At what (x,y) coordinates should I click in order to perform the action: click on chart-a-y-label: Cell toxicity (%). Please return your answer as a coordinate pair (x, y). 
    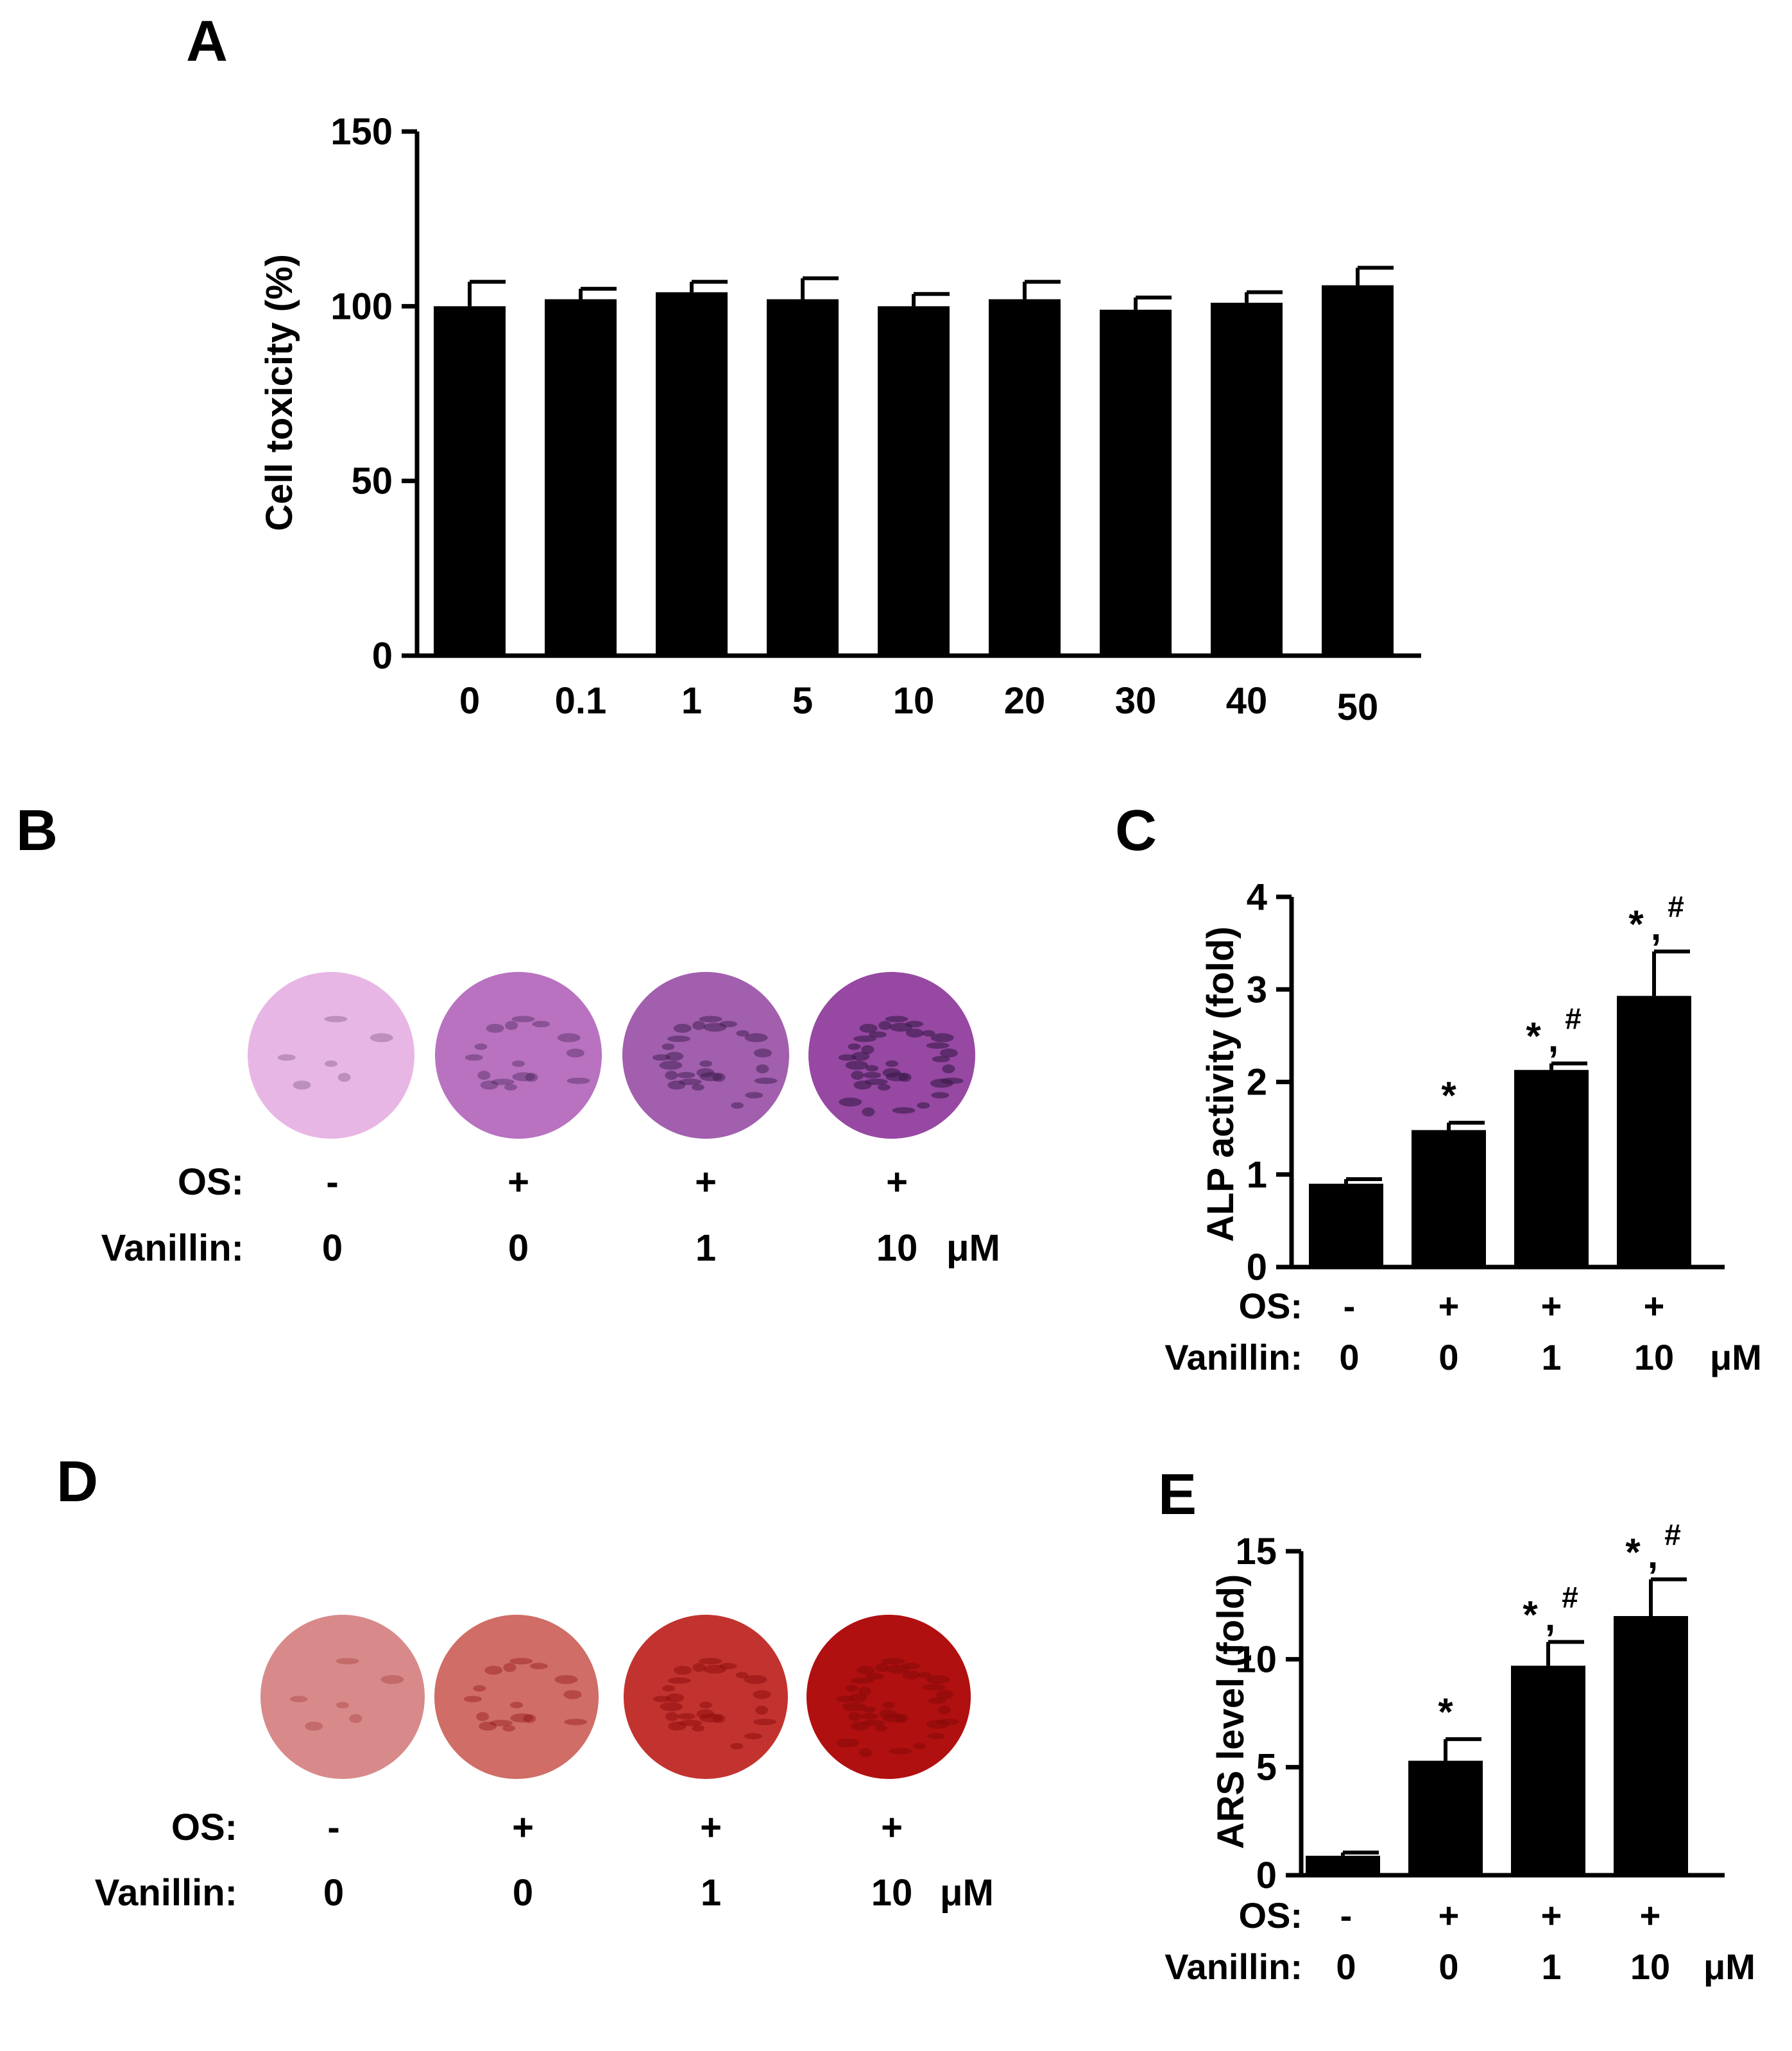
    Looking at the image, I should click on (279, 392).